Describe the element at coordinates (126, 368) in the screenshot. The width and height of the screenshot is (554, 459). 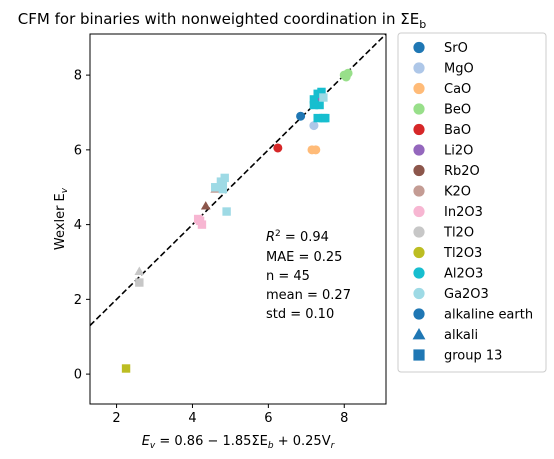
I see `data-point-tl2o3` at that location.